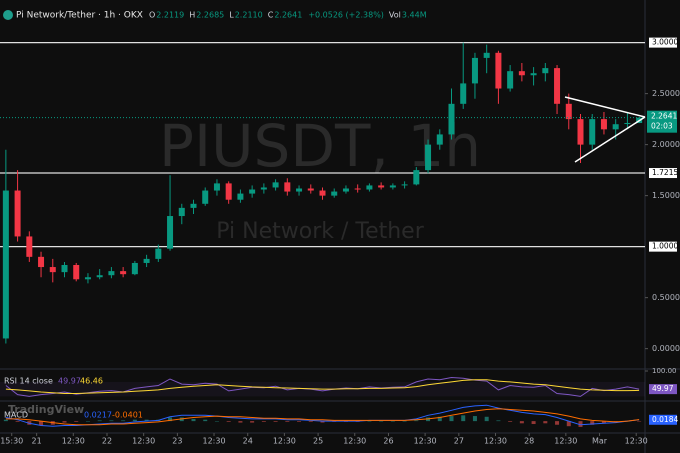 Image resolution: width=680 pixels, height=453 pixels. Describe the element at coordinates (666, 93) in the screenshot. I see `y-tick-label: 2.5000` at that location.